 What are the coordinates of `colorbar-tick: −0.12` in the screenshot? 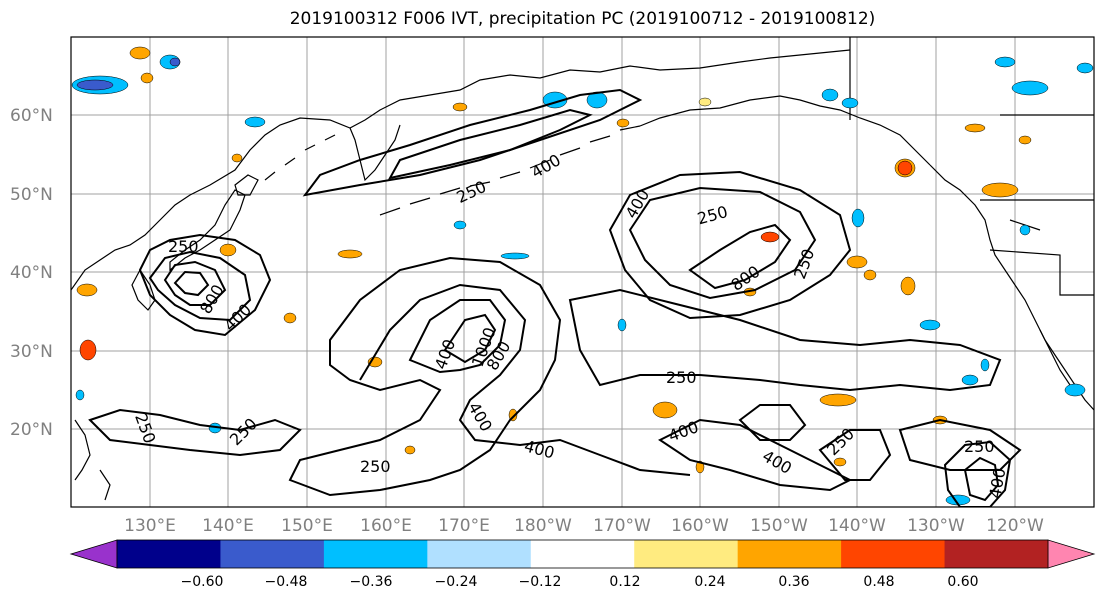 It's located at (540, 582).